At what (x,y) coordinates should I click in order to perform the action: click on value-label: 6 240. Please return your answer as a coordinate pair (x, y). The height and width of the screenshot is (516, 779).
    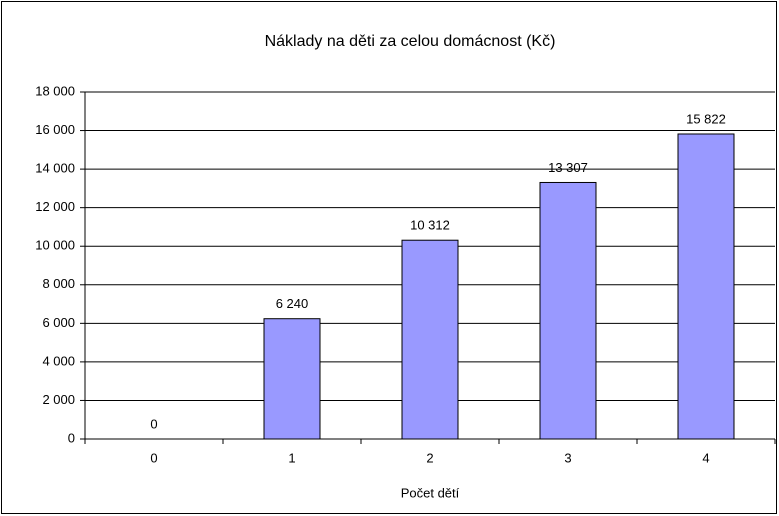
    Looking at the image, I should click on (292, 303).